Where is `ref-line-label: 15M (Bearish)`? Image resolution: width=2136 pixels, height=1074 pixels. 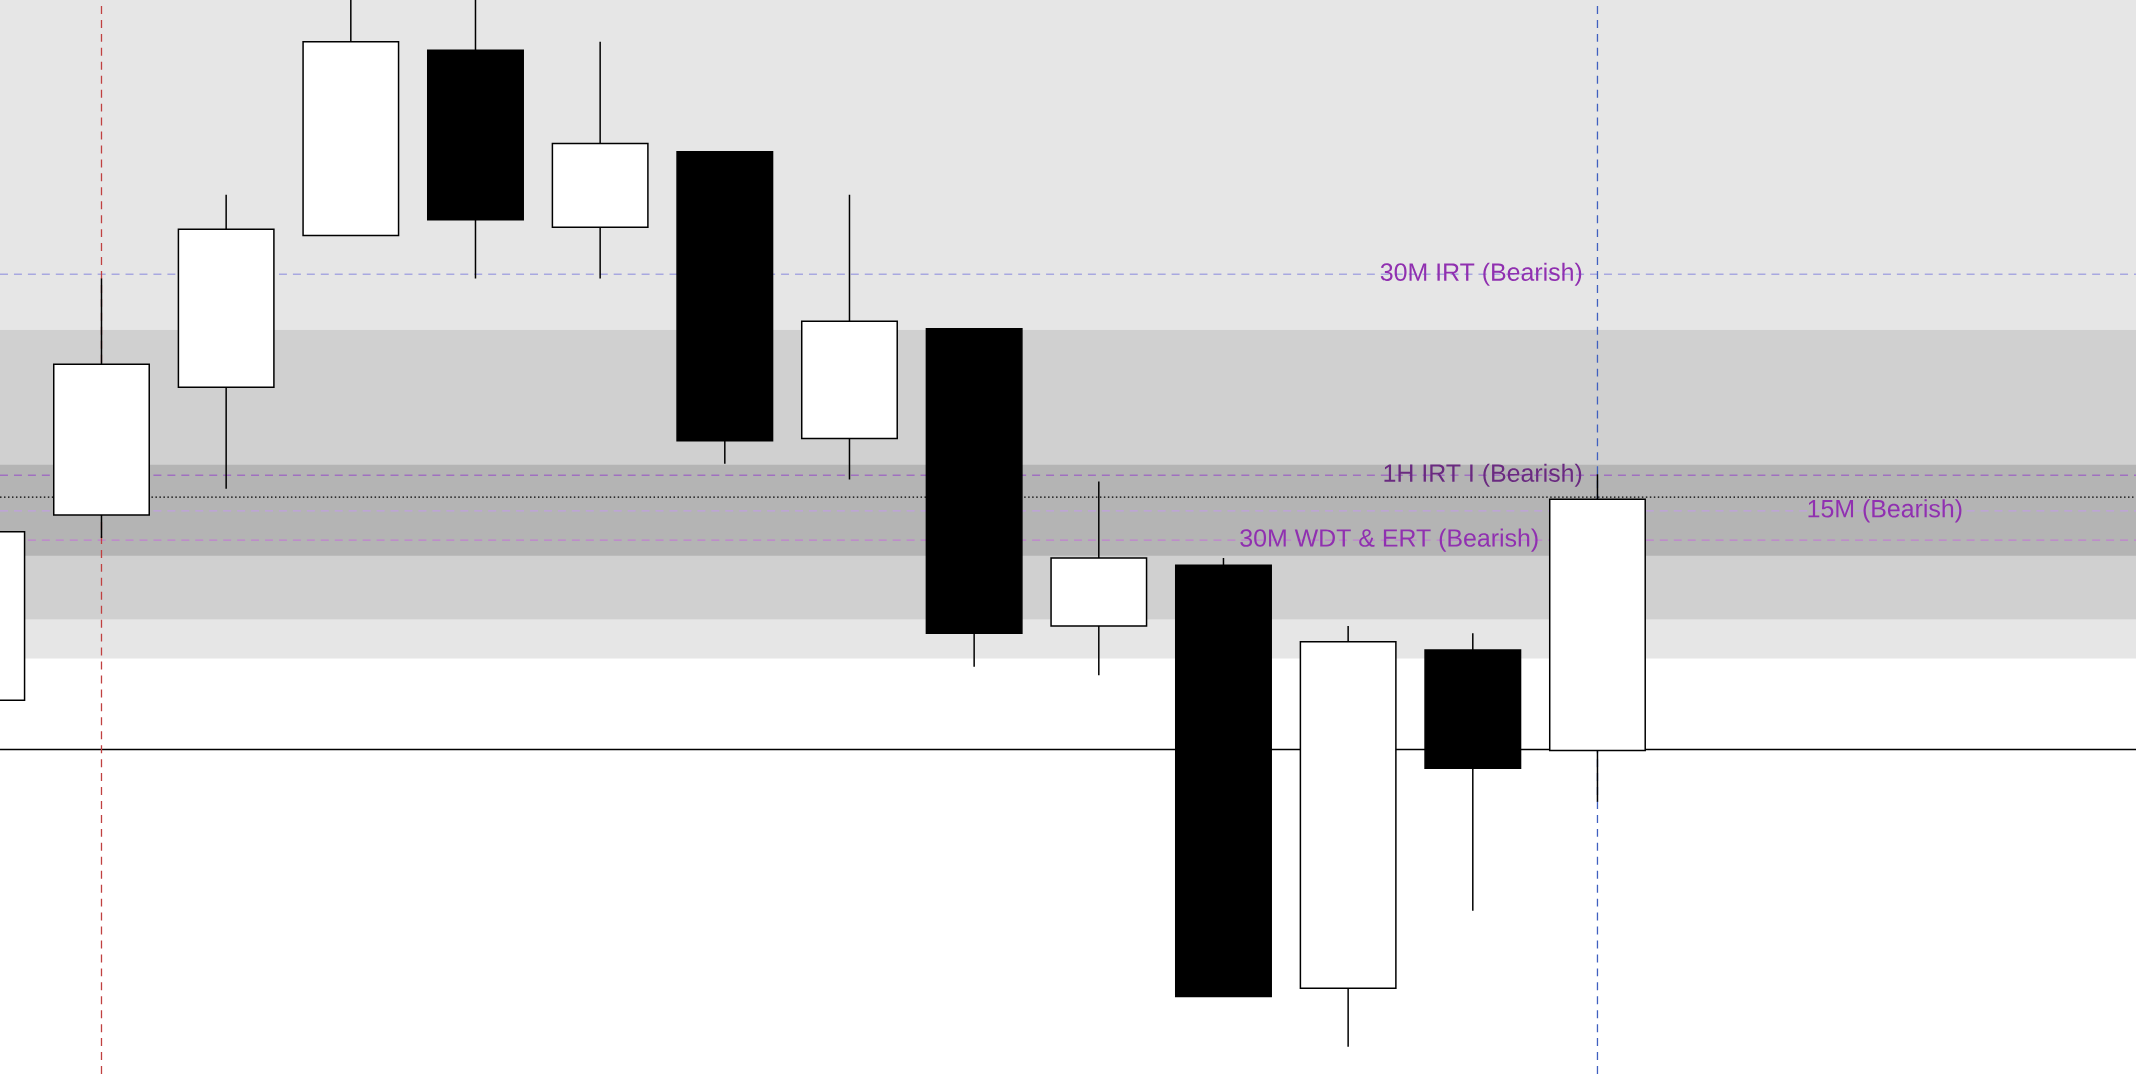 ref-line-label: 15M (Bearish) is located at coordinates (1885, 511).